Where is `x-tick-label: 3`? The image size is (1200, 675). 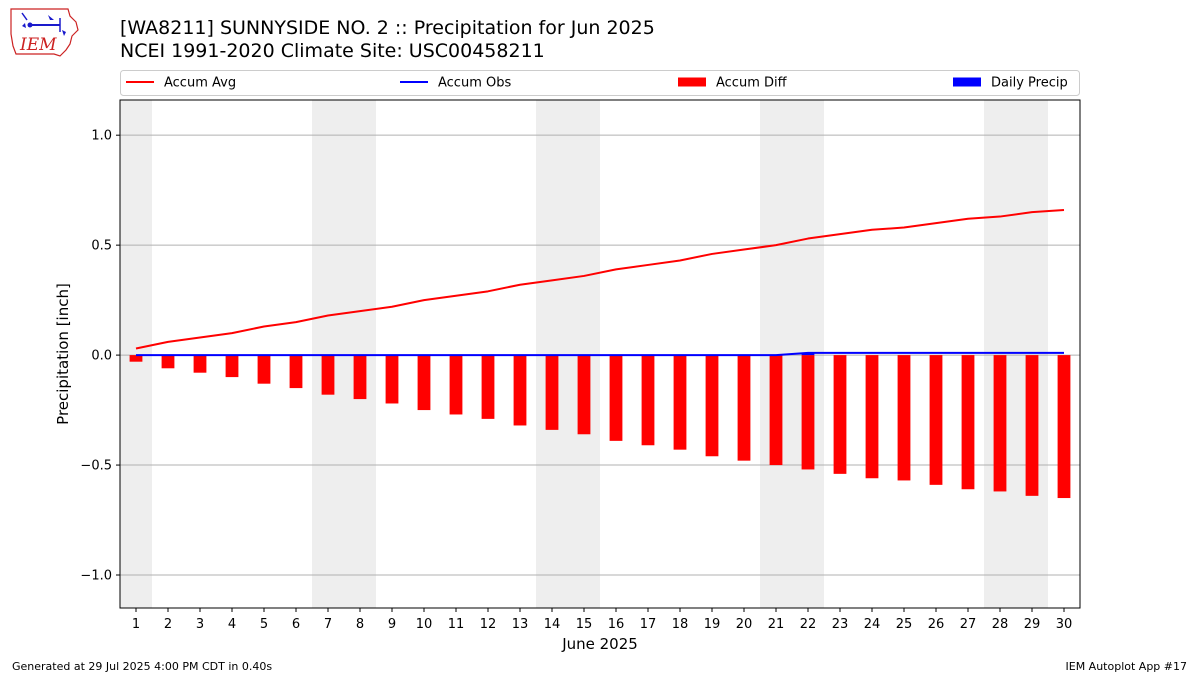 x-tick-label: 3 is located at coordinates (200, 624).